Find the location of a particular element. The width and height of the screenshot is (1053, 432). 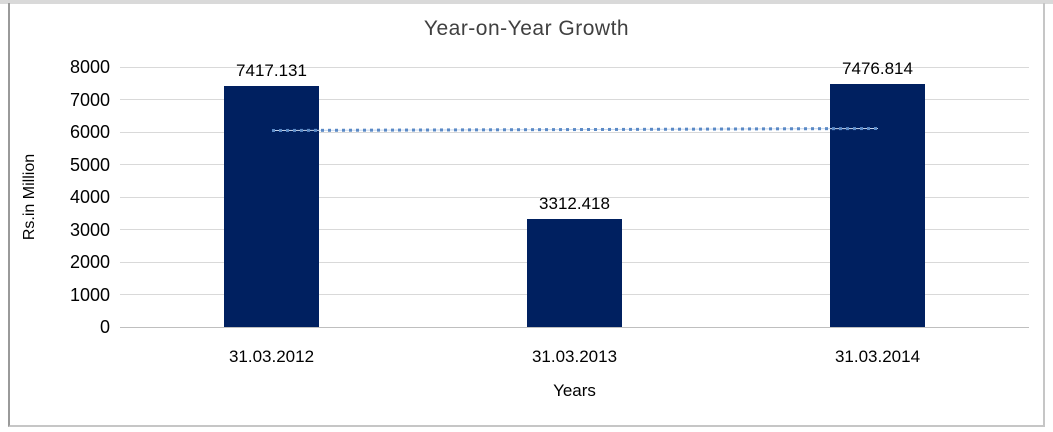

y-tick-label: 8000 is located at coordinates (89, 67).